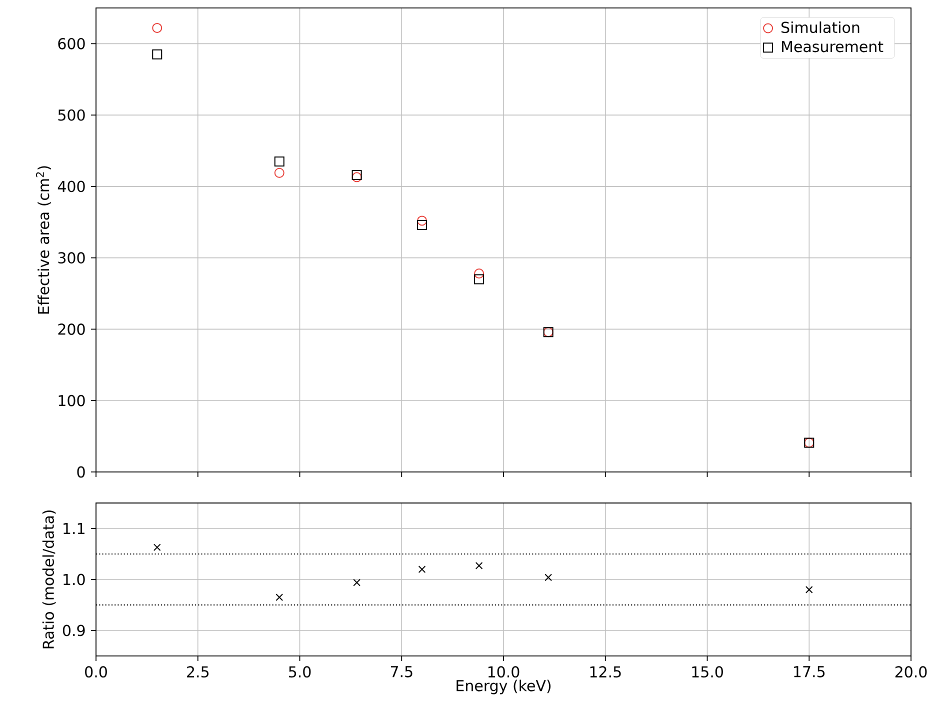 The width and height of the screenshot is (936, 714). What do you see at coordinates (81, 472) in the screenshot?
I see `y-tick-label: 0` at bounding box center [81, 472].